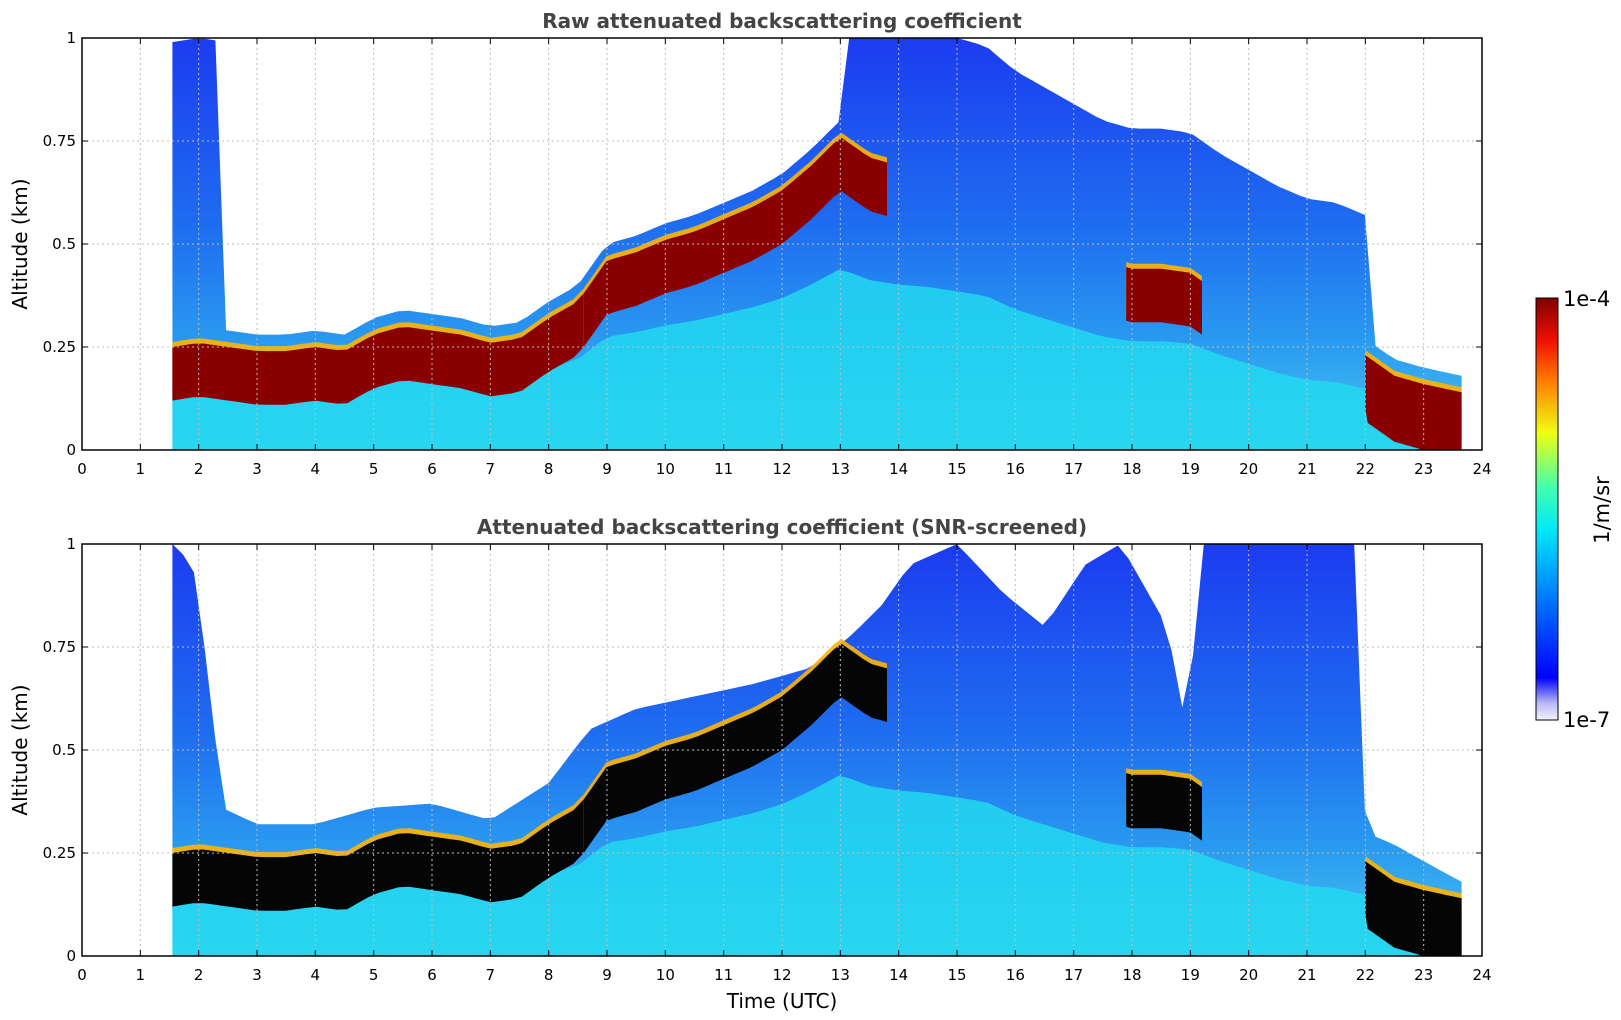 The height and width of the screenshot is (1020, 1621). Describe the element at coordinates (607, 975) in the screenshot. I see `panel2-x-tick-label: 9` at that location.